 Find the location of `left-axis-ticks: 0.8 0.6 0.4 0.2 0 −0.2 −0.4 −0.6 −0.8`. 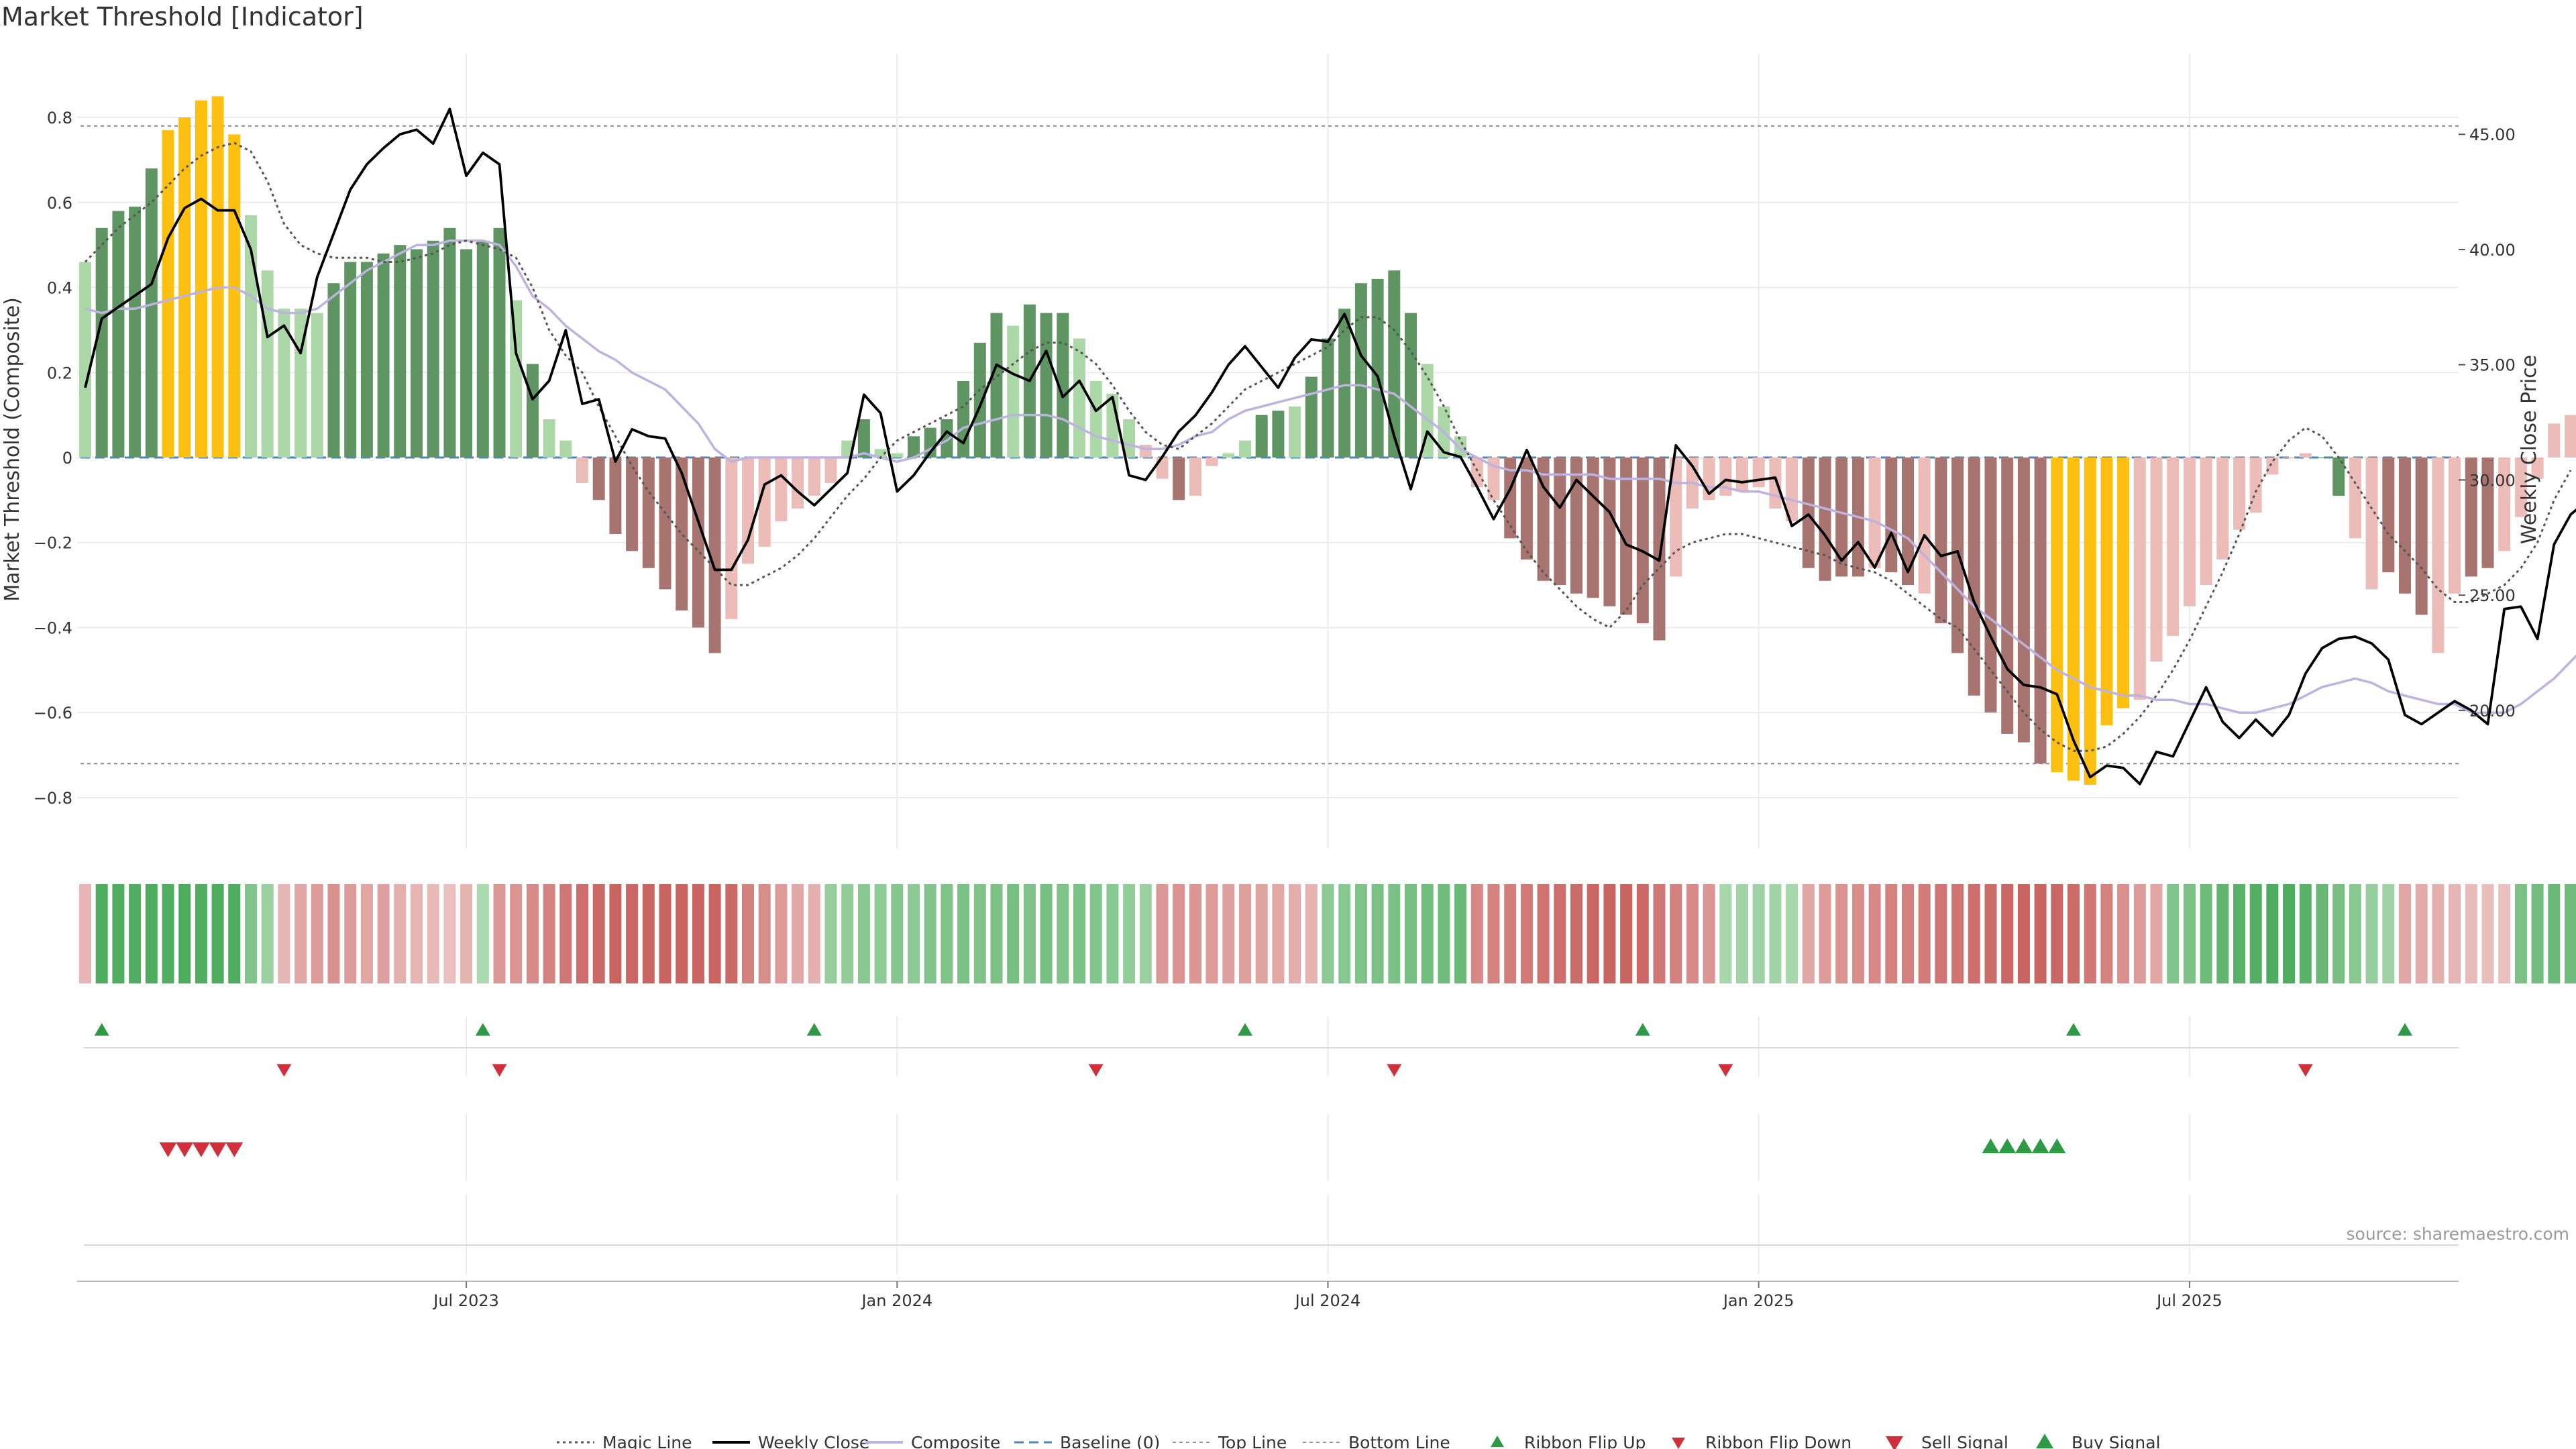

left-axis-ticks: 0.8 0.6 0.4 0.2 0 −0.2 −0.4 −0.6 −0.8 is located at coordinates (53, 458).